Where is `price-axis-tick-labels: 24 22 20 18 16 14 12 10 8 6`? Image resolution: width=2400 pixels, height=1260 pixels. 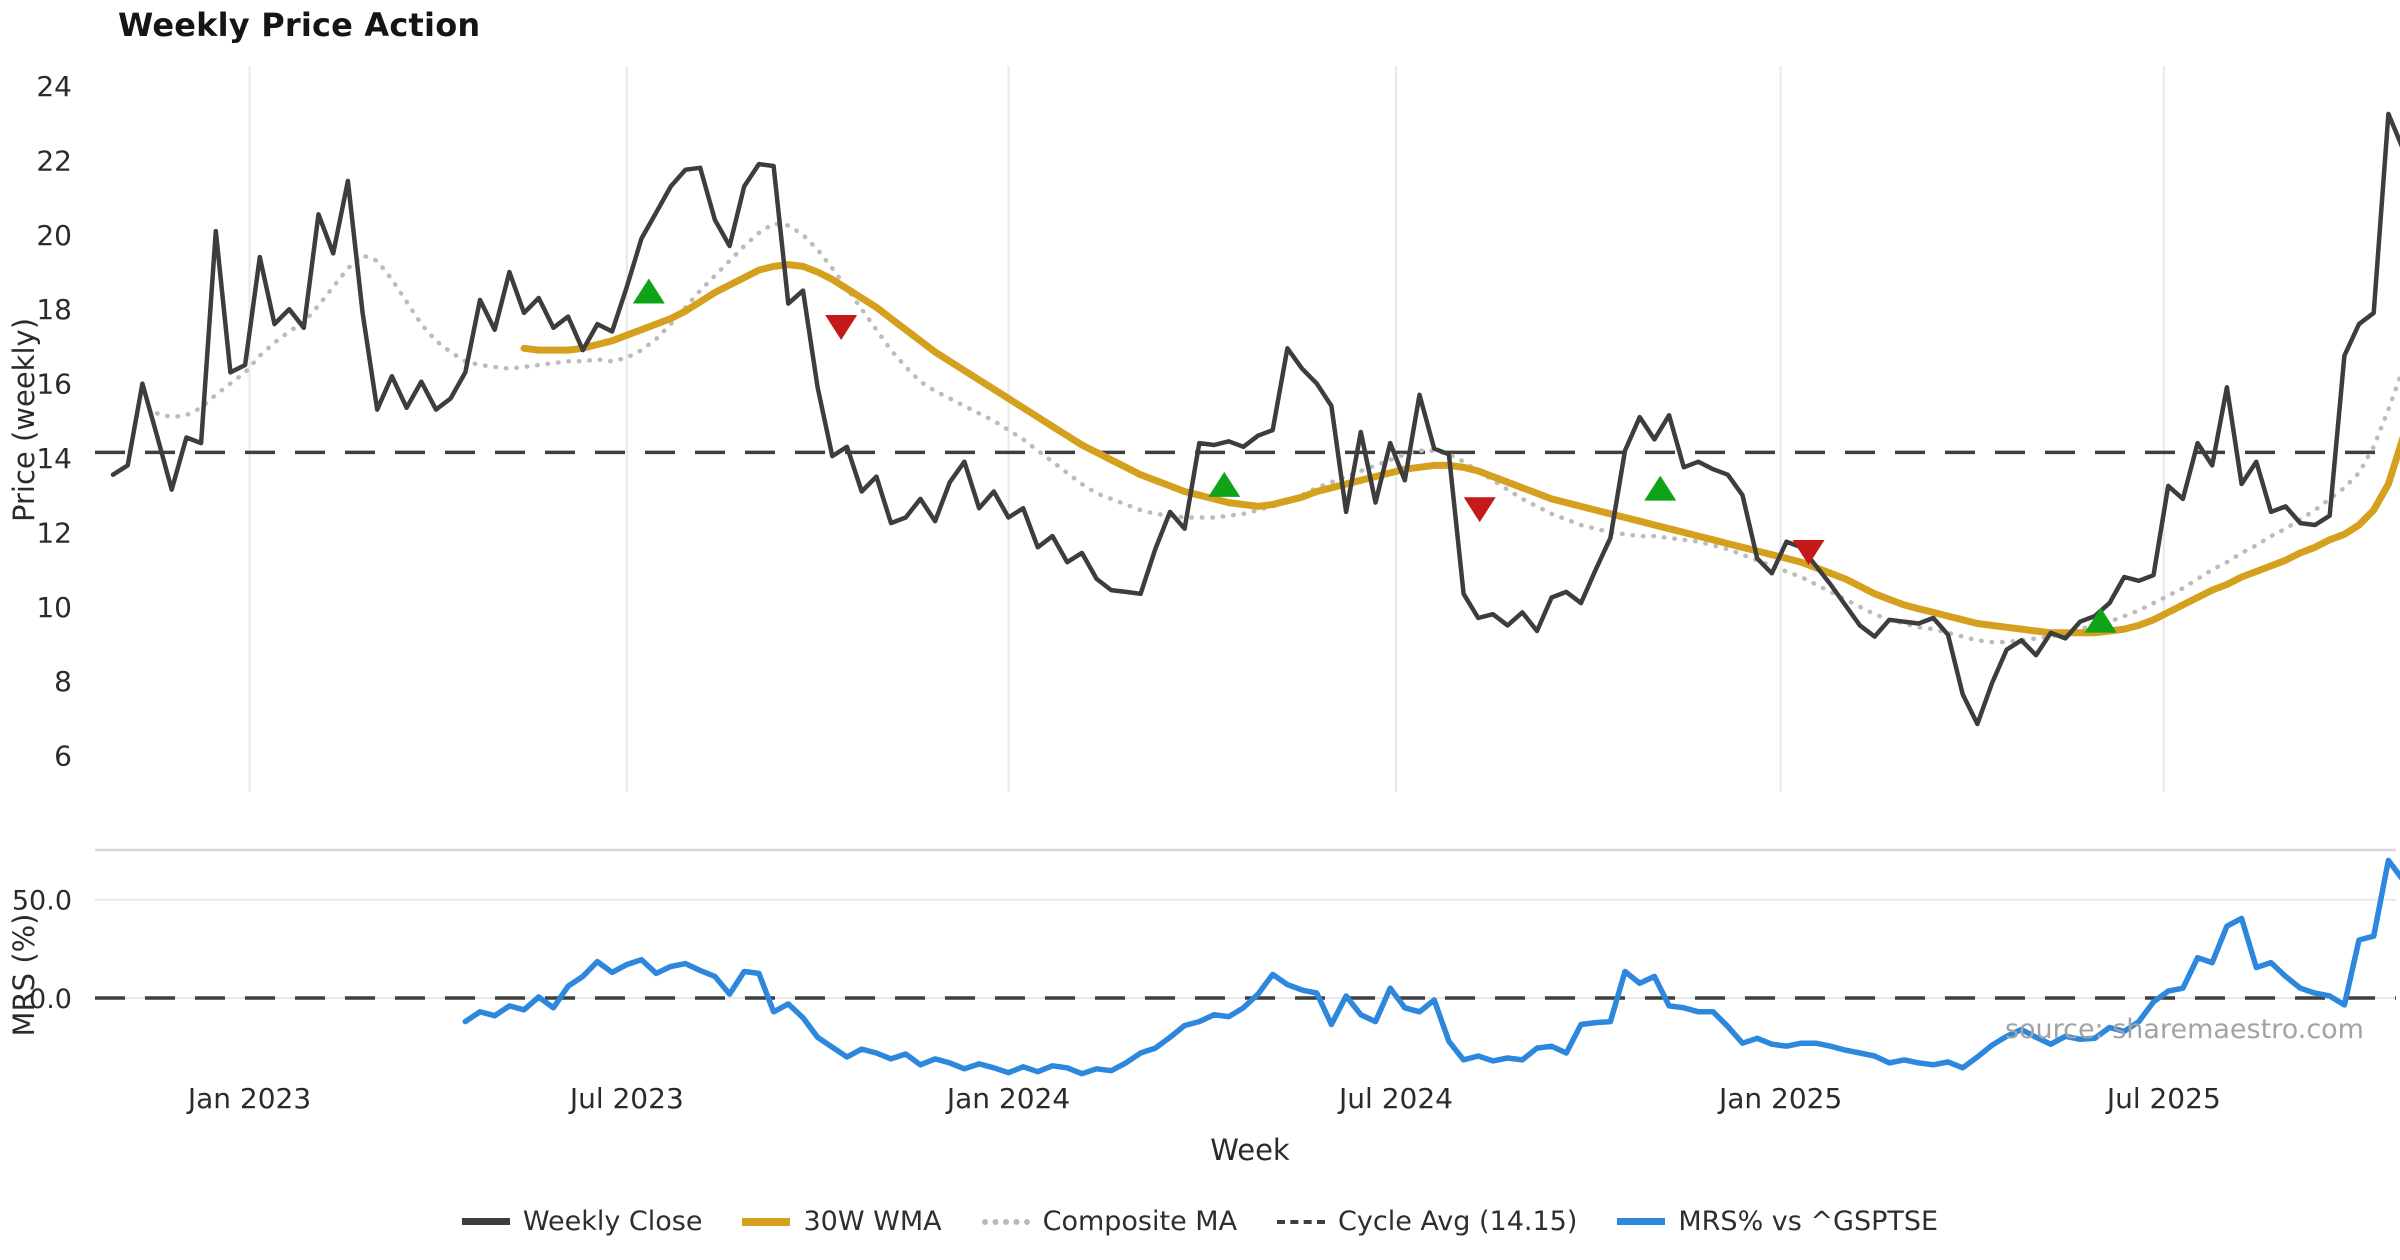
price-axis-tick-labels: 24 22 20 18 16 14 12 10 8 6 is located at coordinates (54, 421).